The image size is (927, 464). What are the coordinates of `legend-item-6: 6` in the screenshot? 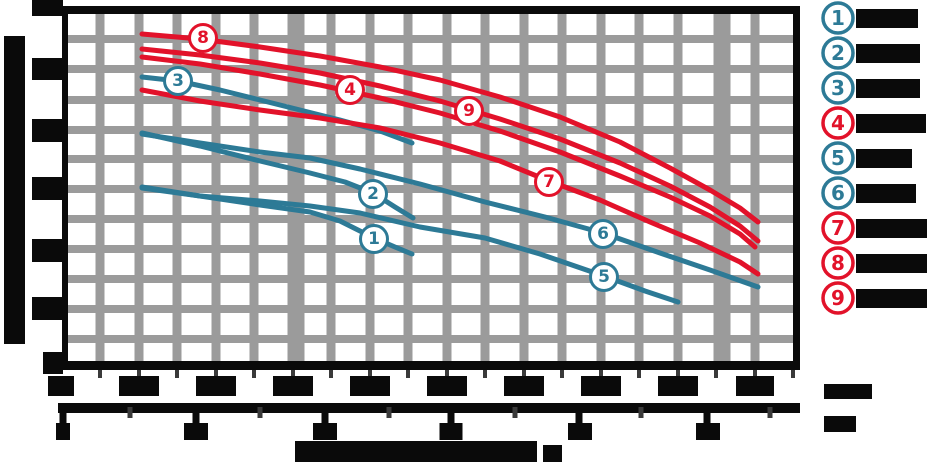 It's located at (868, 193).